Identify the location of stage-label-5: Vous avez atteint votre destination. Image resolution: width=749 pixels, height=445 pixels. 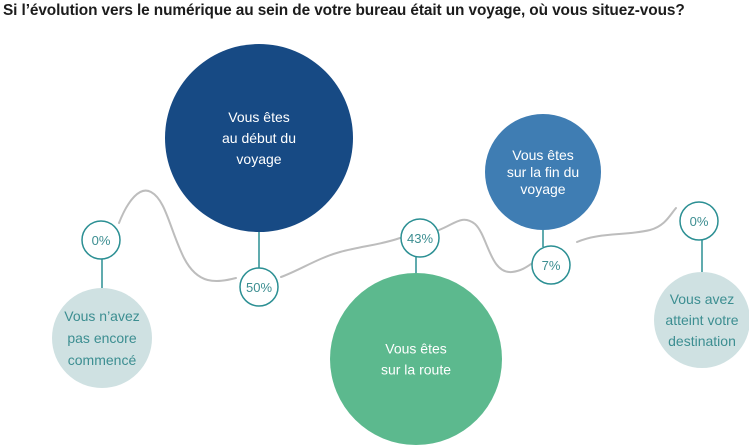
(701, 320).